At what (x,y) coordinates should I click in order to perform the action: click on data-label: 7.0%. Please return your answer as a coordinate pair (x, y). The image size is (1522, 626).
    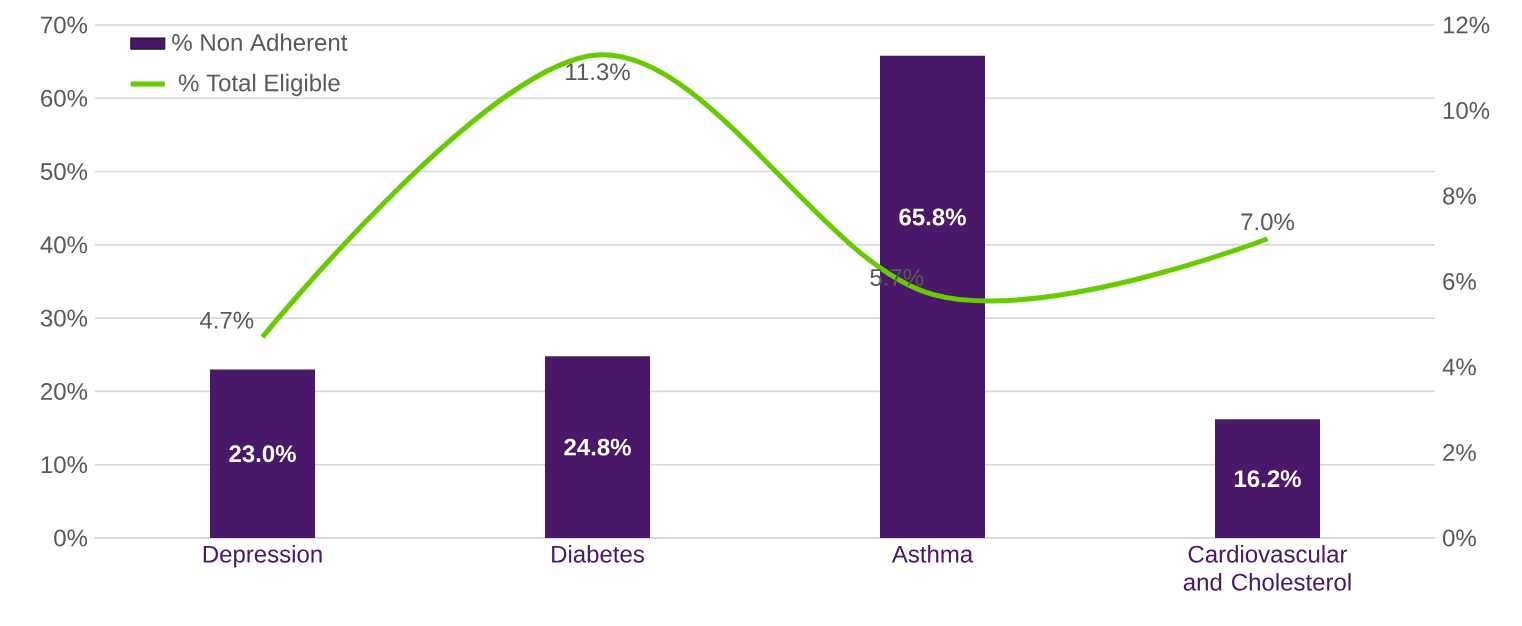
    Looking at the image, I should click on (1267, 222).